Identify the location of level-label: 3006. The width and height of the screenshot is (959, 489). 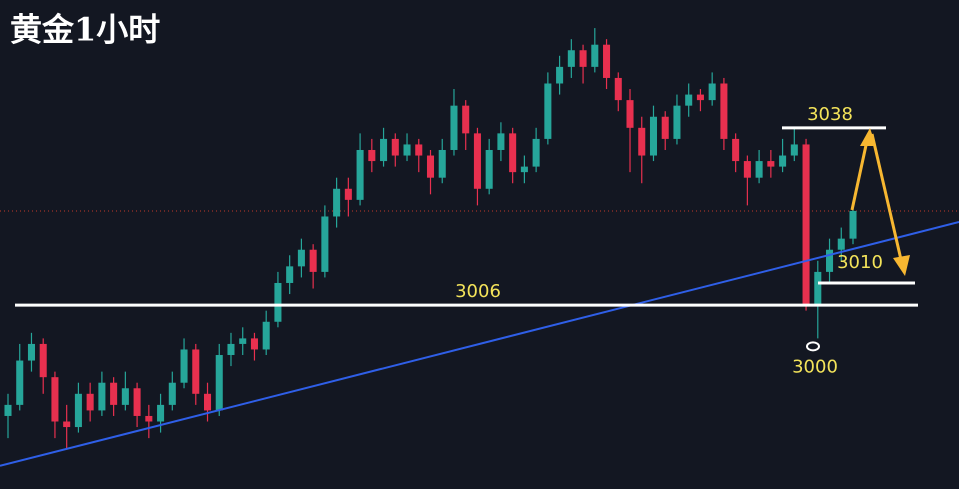
(478, 291).